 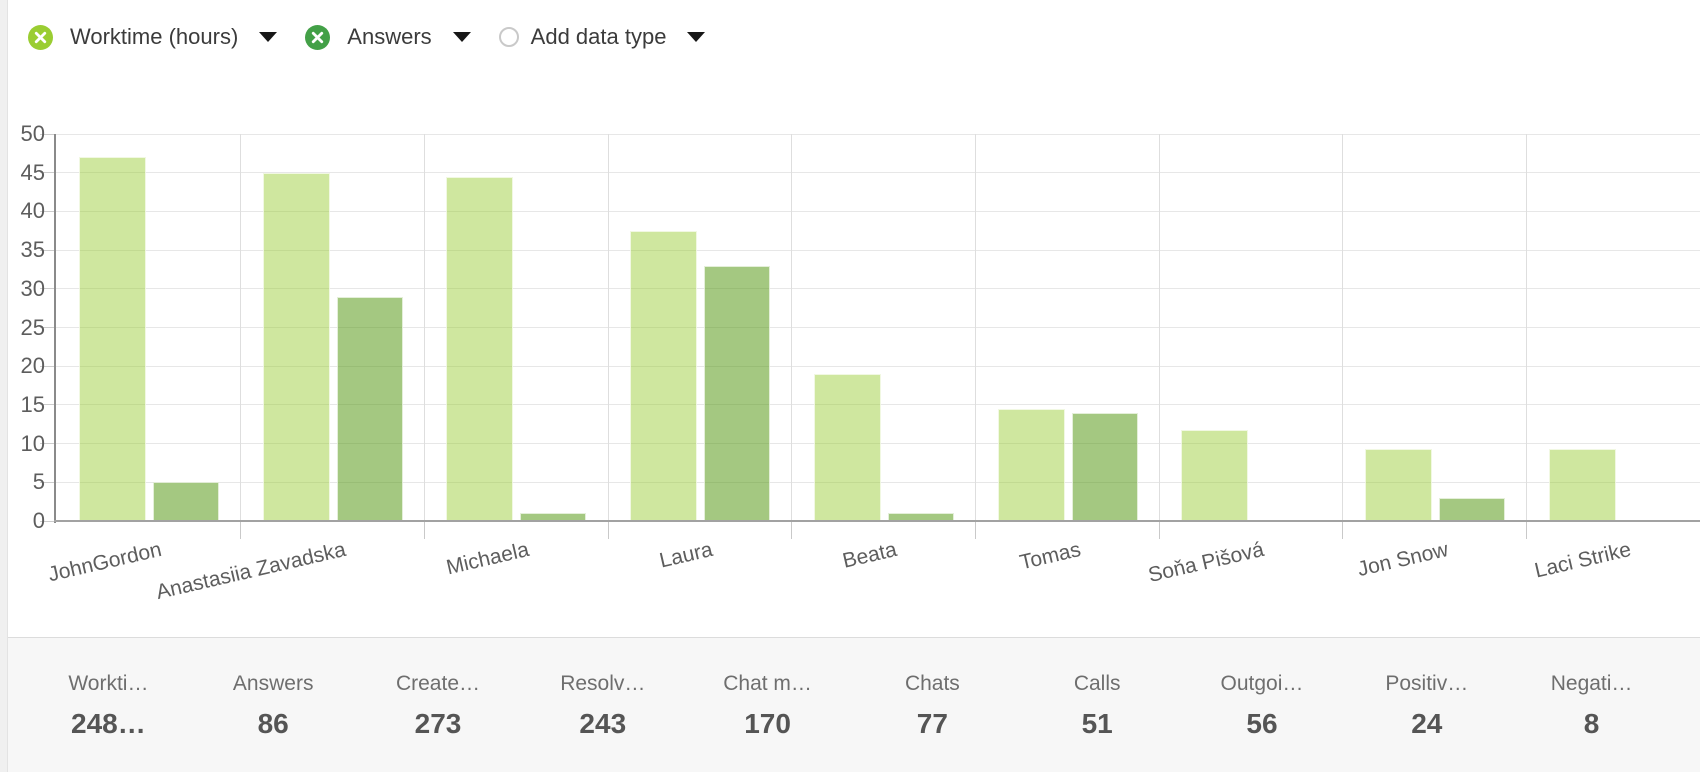 I want to click on y-axis-label: 0, so click(x=38, y=520).